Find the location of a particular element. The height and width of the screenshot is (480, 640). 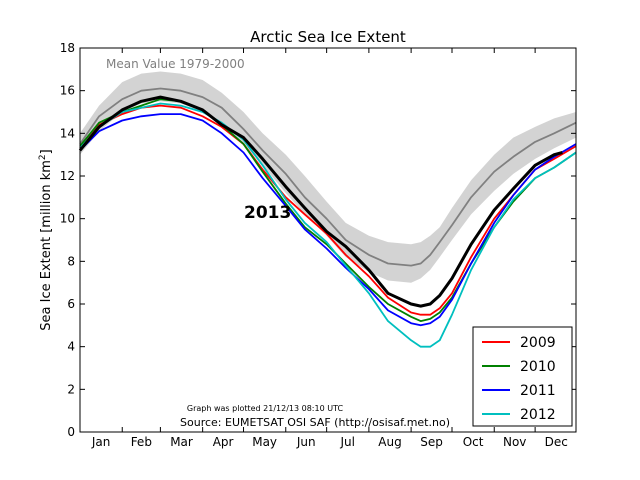

x-tick-label-nov: Nov is located at coordinates (514, 442).